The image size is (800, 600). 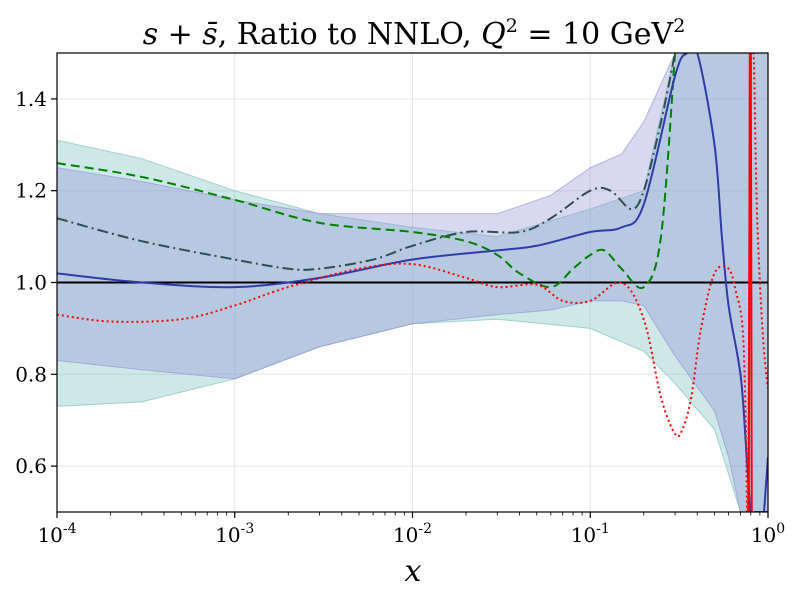 I want to click on y-tick-label: 1.0, so click(x=31, y=283).